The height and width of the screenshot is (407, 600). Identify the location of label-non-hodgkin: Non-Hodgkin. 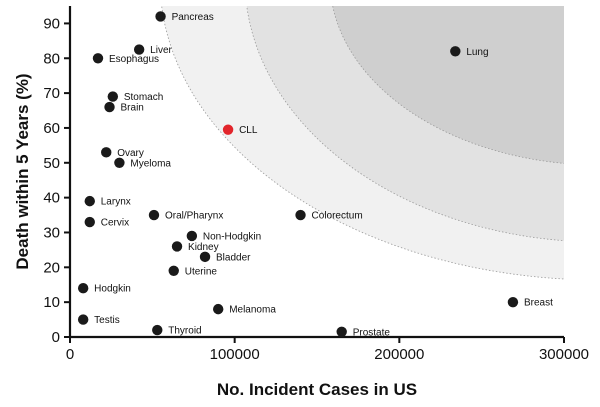
(232, 236).